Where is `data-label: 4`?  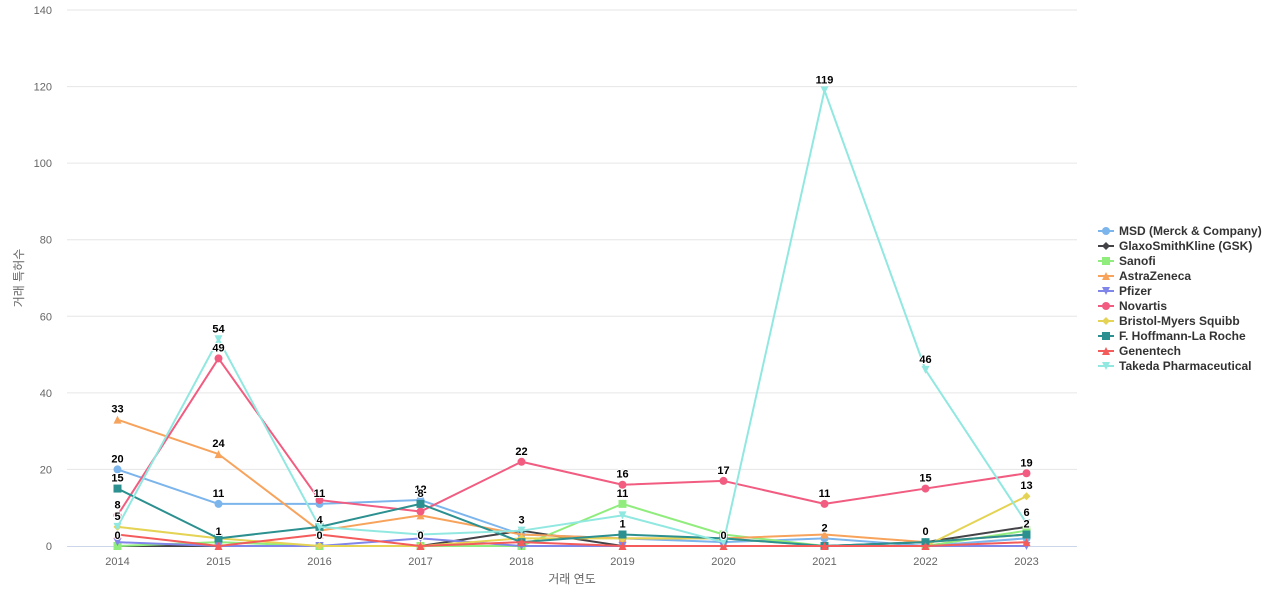 data-label: 4 is located at coordinates (319, 521).